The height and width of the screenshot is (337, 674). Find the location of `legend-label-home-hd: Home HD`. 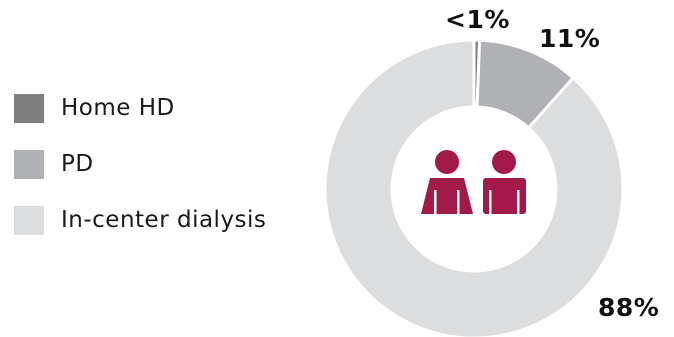

legend-label-home-hd: Home HD is located at coordinates (118, 108).